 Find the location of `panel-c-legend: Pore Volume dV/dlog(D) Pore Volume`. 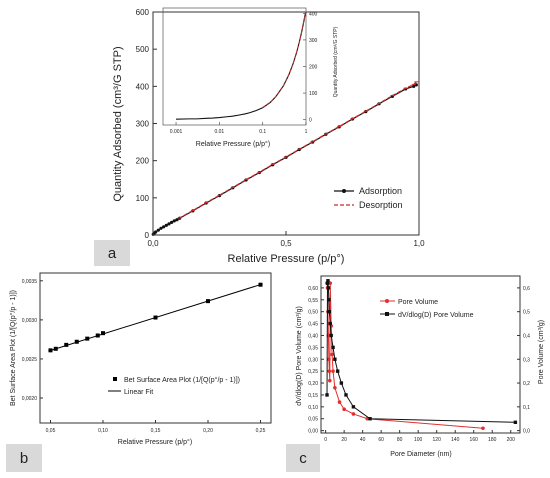

panel-c-legend: Pore Volume dV/dlog(D) Pore Volume is located at coordinates (427, 309).